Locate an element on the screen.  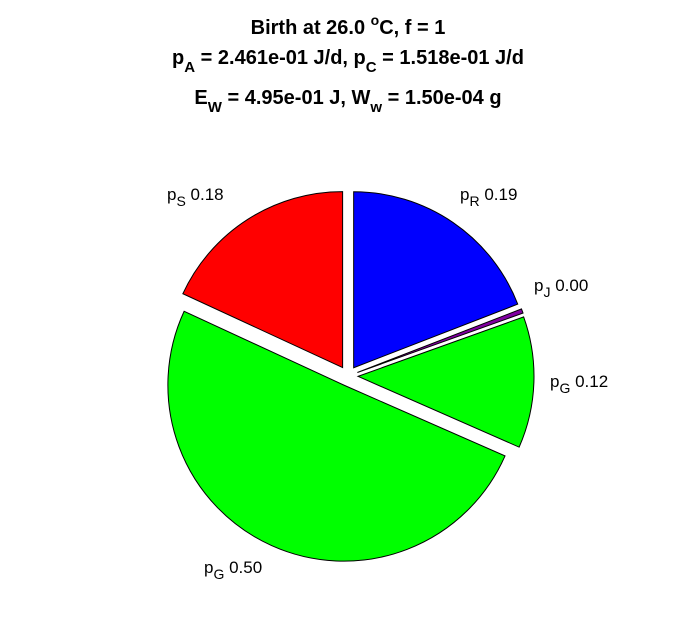
label-pG-right: pG 0.12 is located at coordinates (579, 384).